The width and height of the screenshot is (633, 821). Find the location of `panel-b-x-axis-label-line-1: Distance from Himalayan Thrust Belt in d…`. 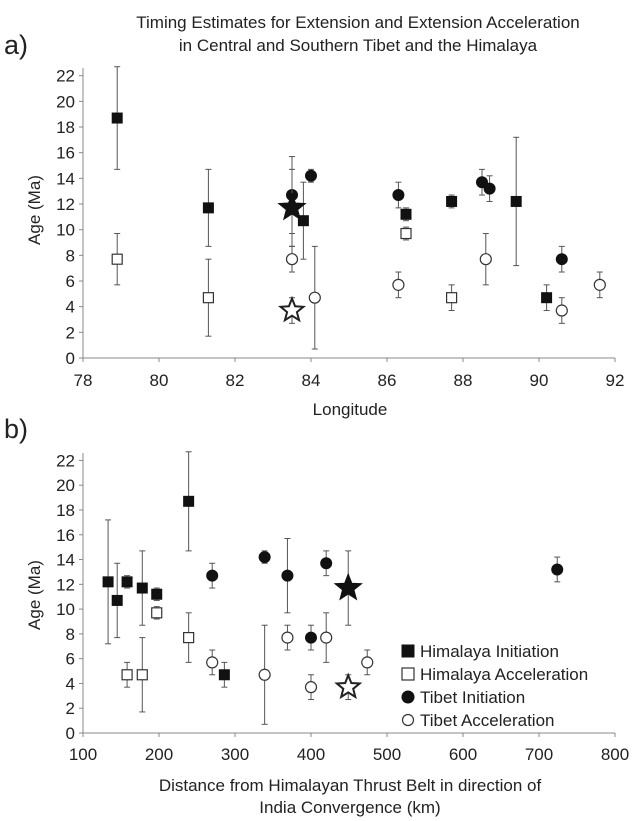

panel-b-x-axis-label-line-1: Distance from Himalayan Thrust Belt in d… is located at coordinates (350, 785).